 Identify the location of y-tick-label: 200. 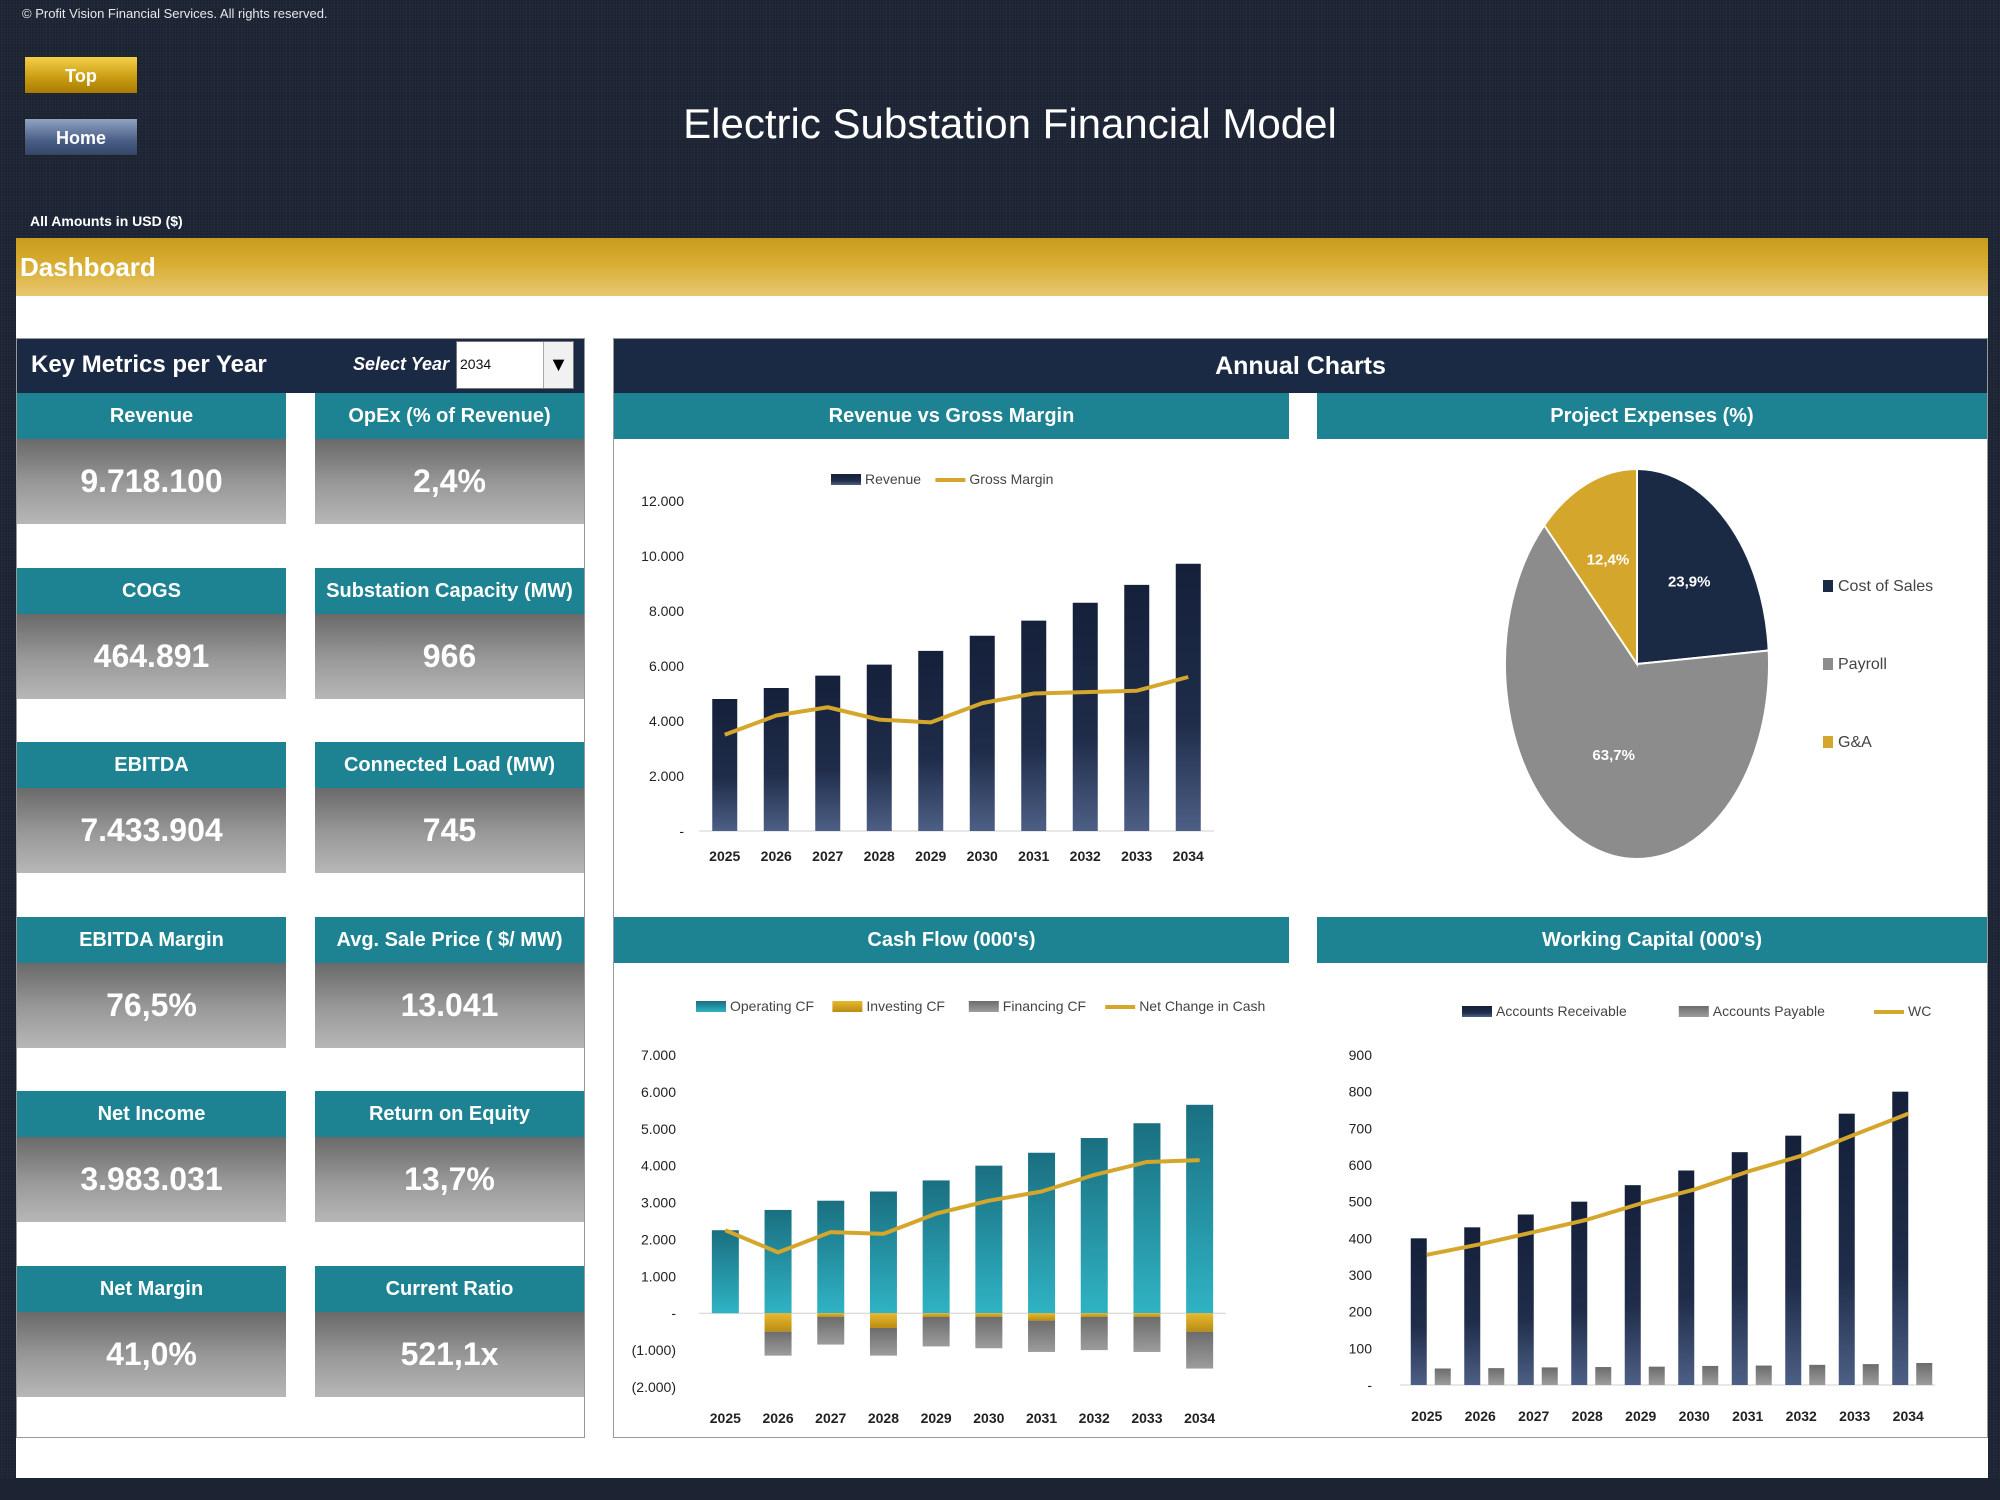
(1361, 1312).